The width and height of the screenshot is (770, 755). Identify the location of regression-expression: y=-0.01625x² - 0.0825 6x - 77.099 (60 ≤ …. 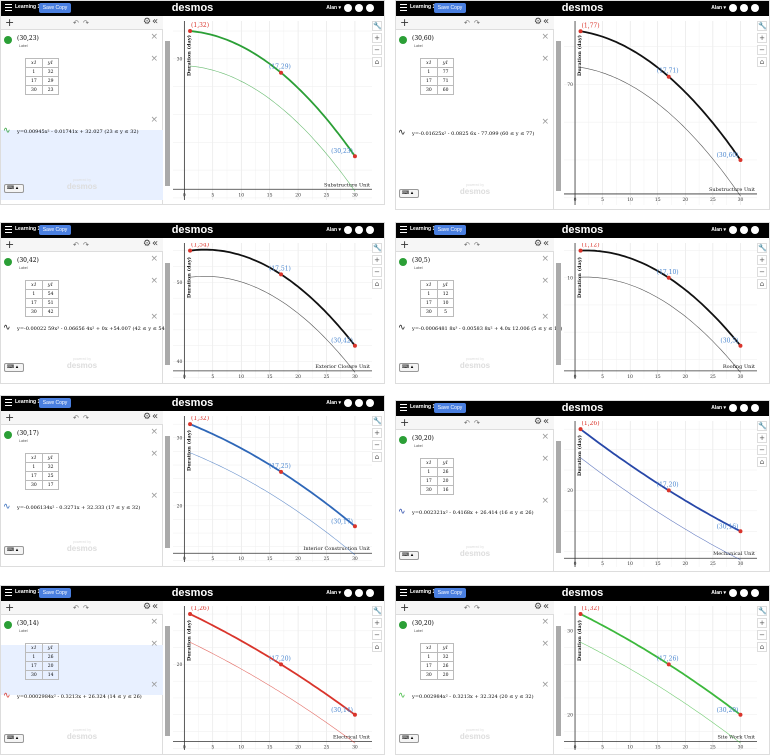
(473, 134).